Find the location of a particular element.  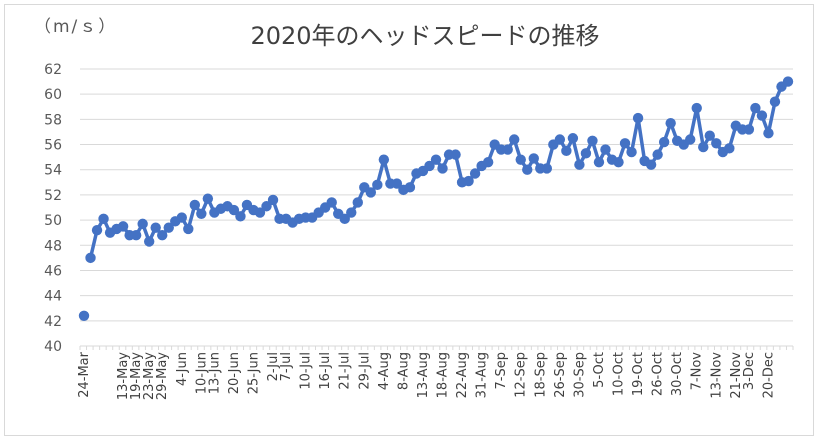

x-tick-label: 24-Mar is located at coordinates (84, 374).